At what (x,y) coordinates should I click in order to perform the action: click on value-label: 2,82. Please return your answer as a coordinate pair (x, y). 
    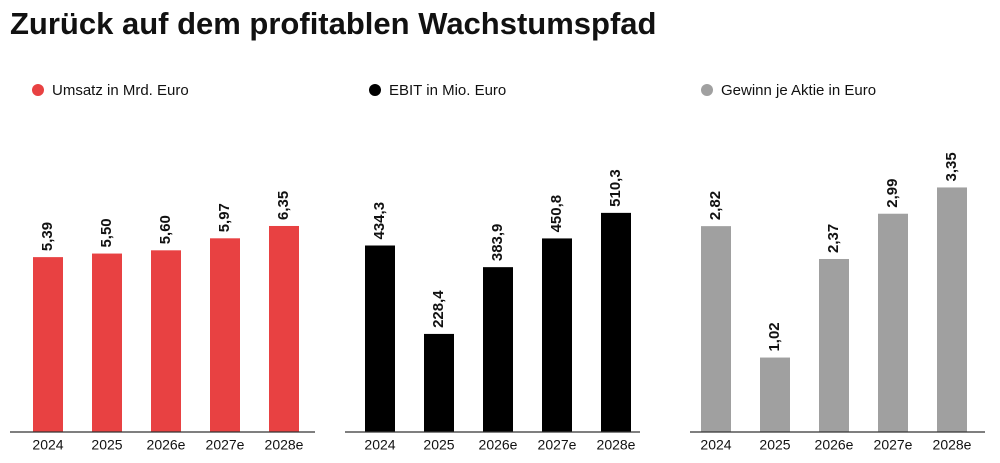
    Looking at the image, I should click on (715, 205).